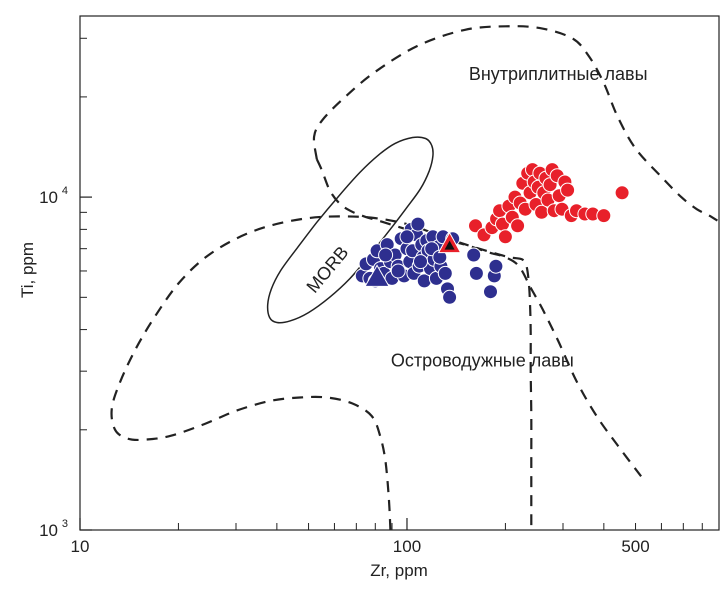 The image size is (722, 589). What do you see at coordinates (635, 546) in the screenshot?
I see `x-tick-label: 500` at bounding box center [635, 546].